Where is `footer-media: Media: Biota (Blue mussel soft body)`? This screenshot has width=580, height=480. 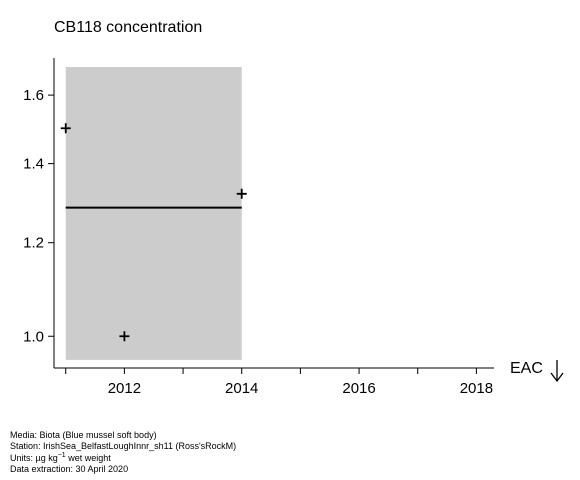 footer-media: Media: Biota (Blue mussel soft body) is located at coordinates (83, 435).